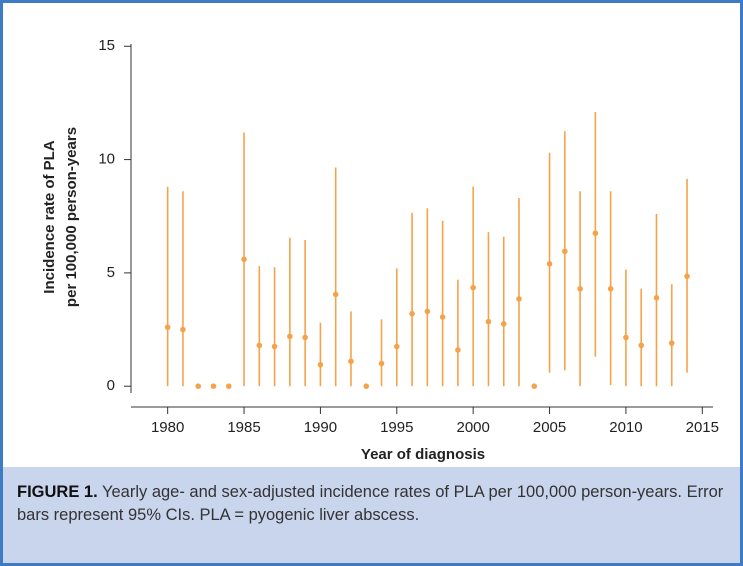 This screenshot has width=743, height=566. What do you see at coordinates (243, 427) in the screenshot?
I see `x-tick-label: 1985` at bounding box center [243, 427].